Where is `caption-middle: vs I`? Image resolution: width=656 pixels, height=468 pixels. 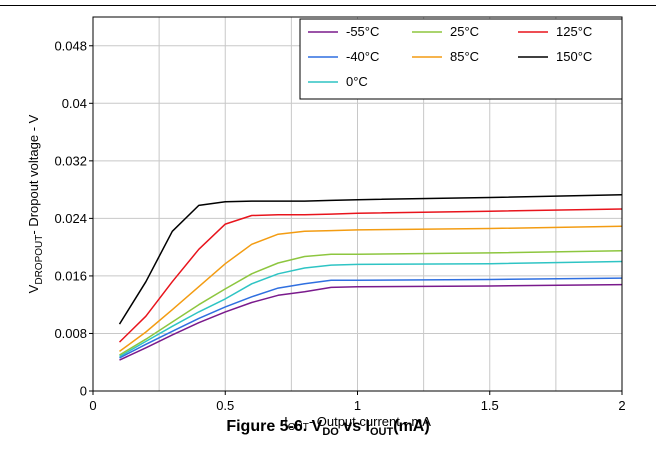
caption-middle: vs I is located at coordinates (354, 426).